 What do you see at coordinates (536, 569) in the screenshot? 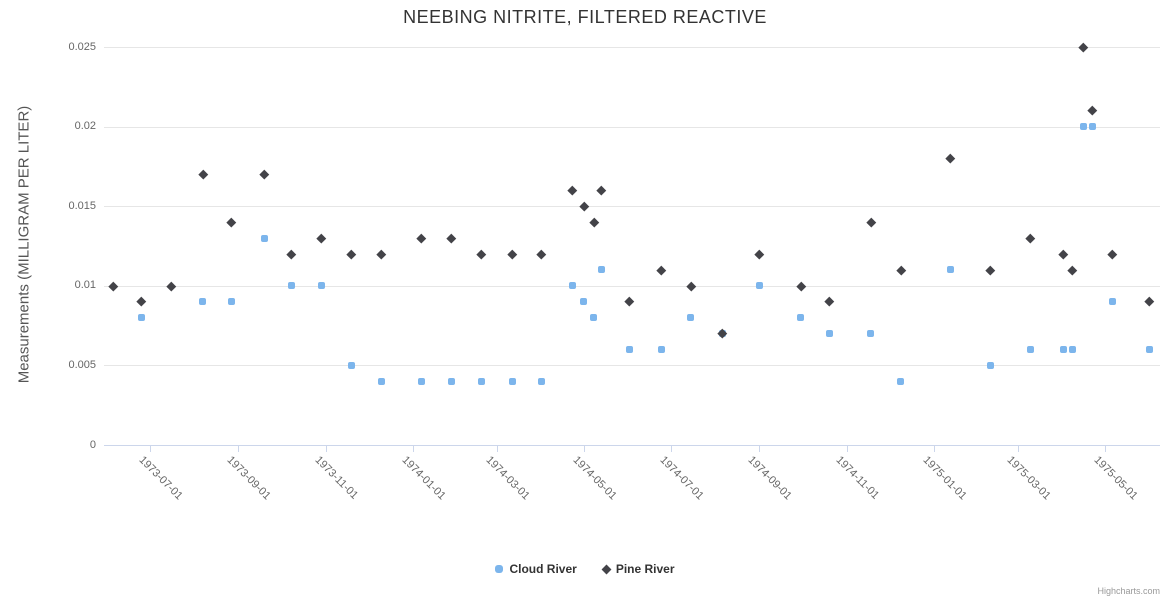
I see `legend-item-cloud-river: Cloud River` at bounding box center [536, 569].